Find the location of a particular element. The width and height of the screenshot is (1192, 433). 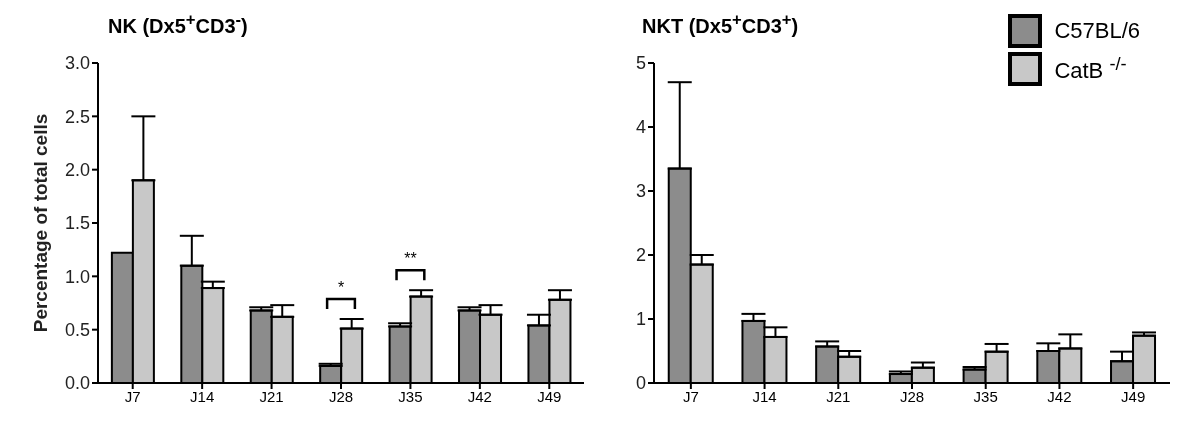

y-tick-label: 5 is located at coordinates (640, 63).